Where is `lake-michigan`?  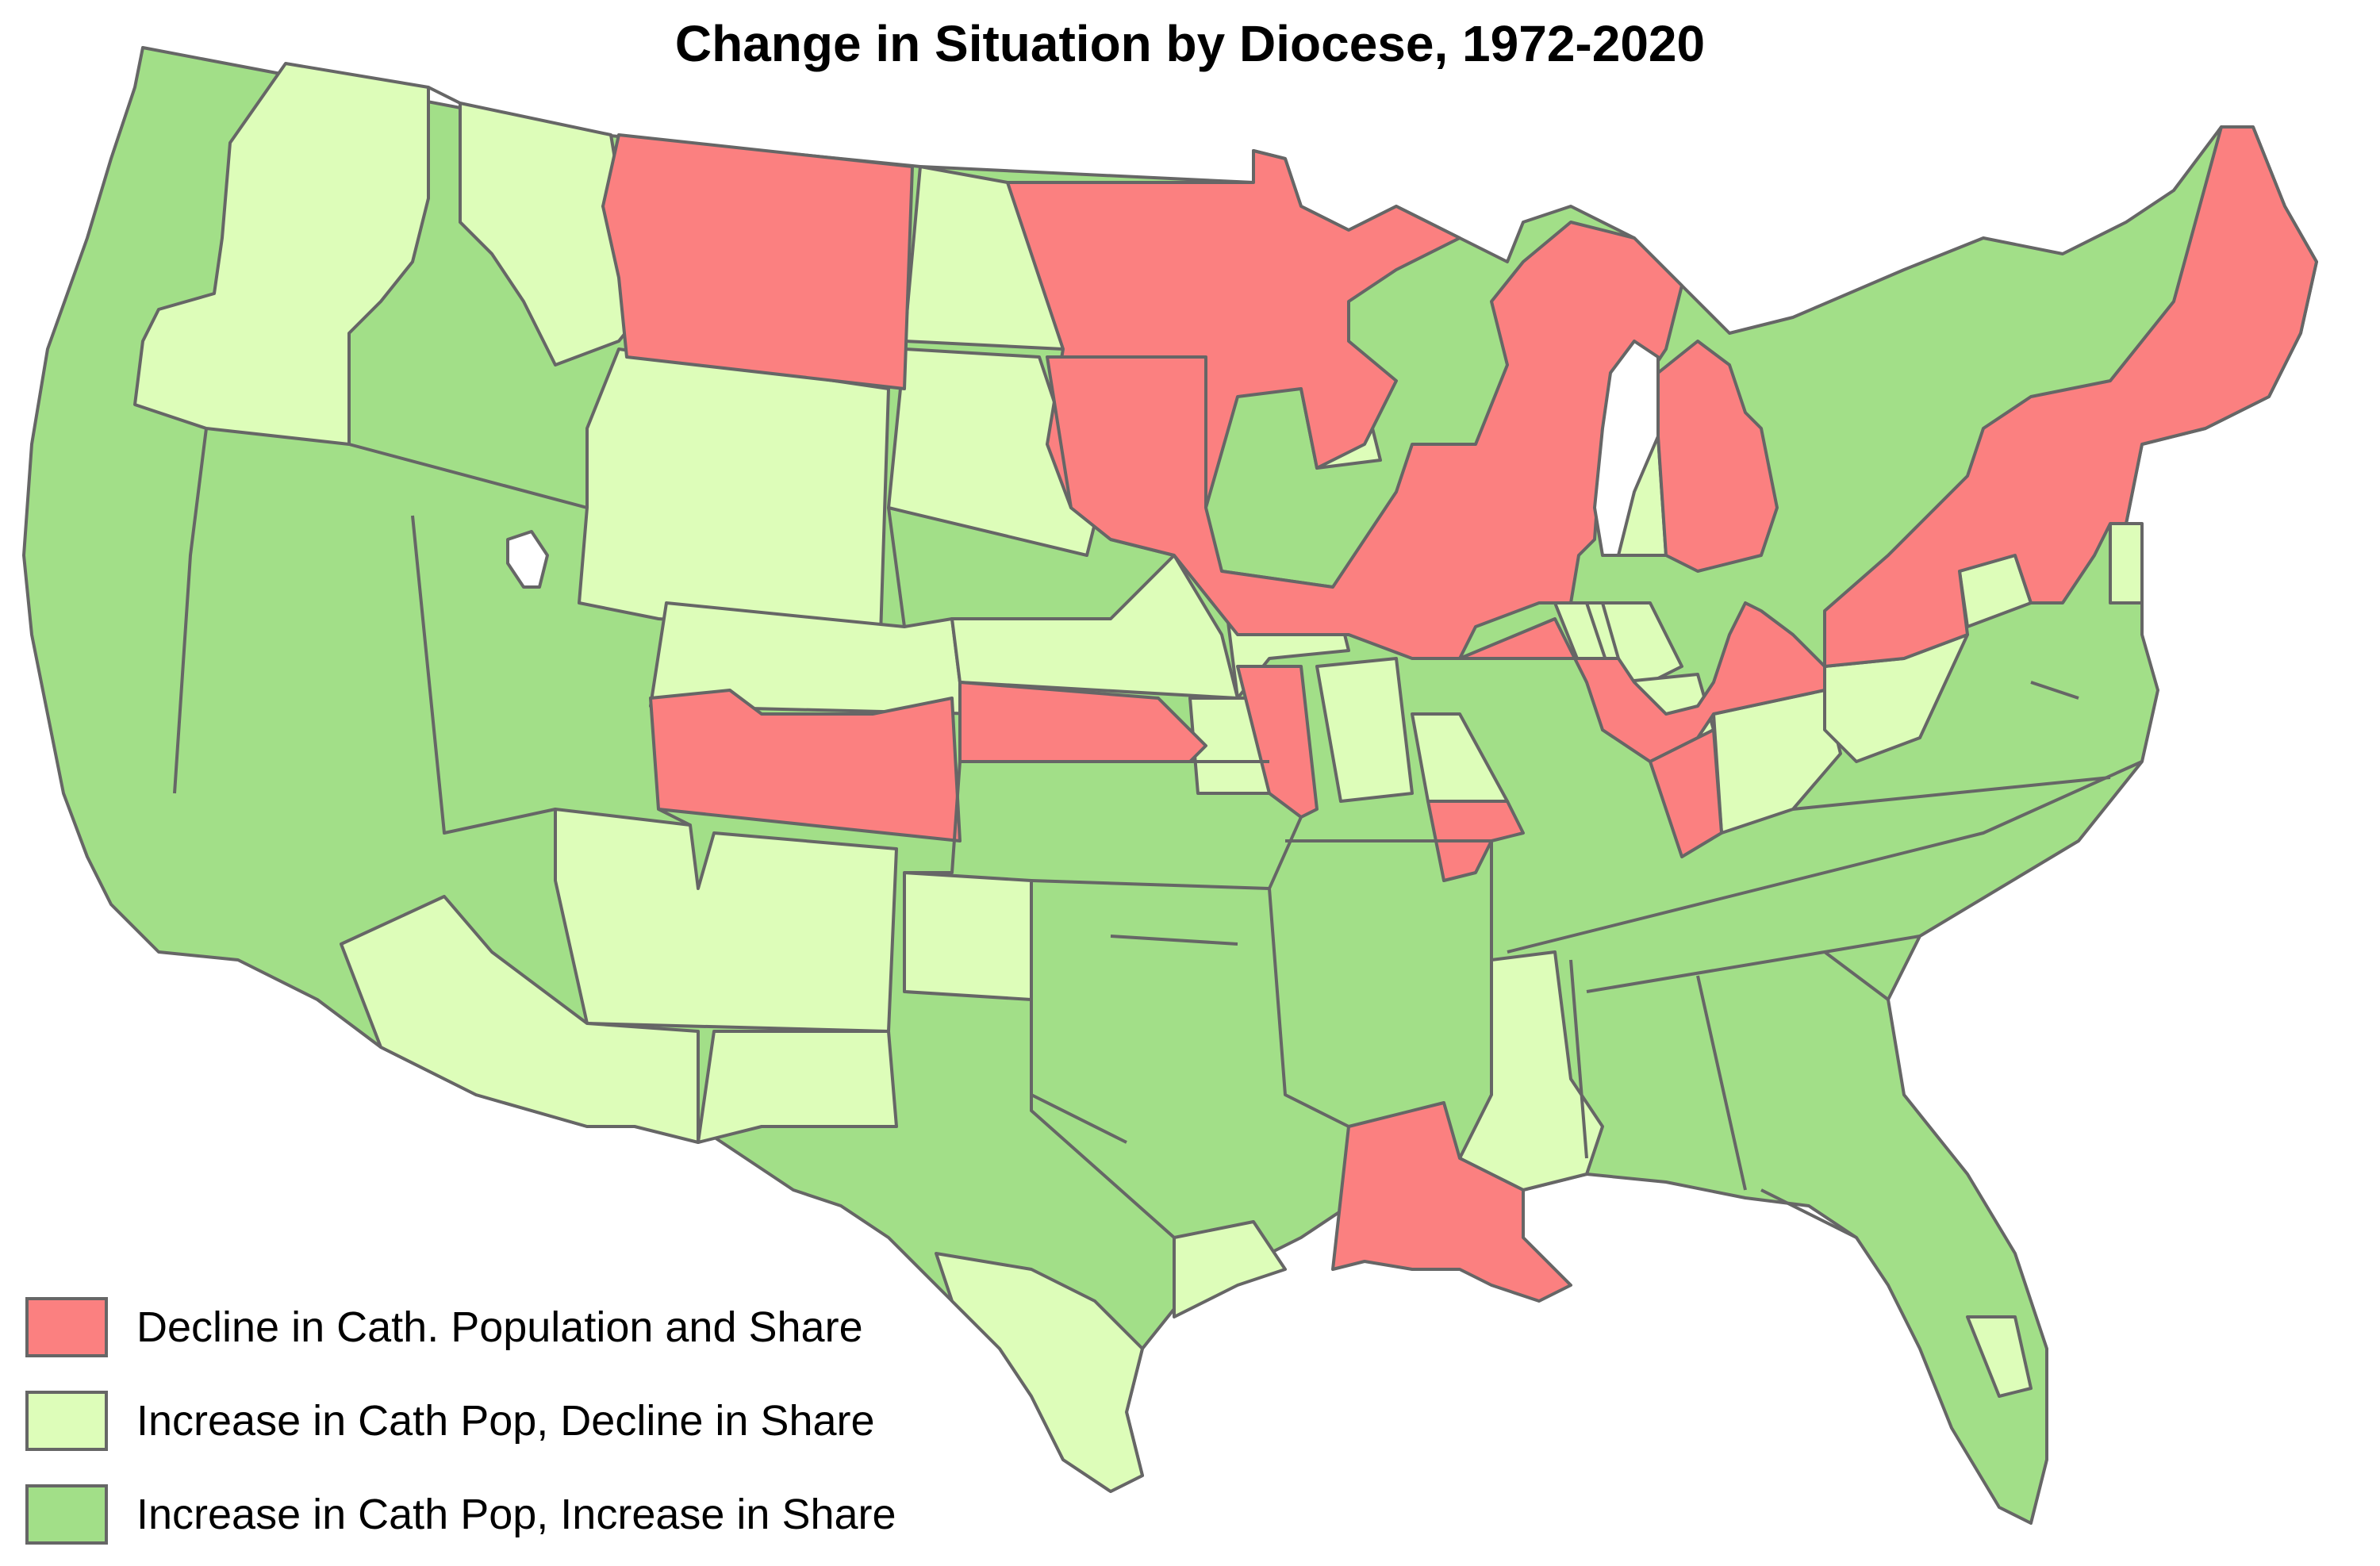
lake-michigan is located at coordinates (1626, 448).